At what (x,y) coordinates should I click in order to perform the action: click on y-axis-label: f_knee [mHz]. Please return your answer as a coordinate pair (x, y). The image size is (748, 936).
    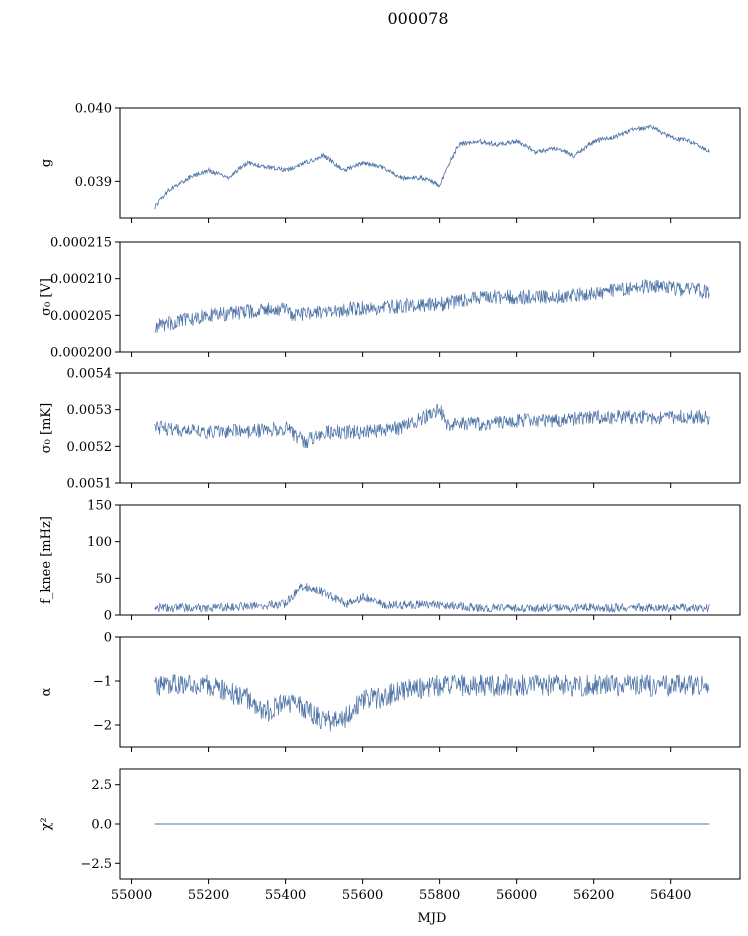
    Looking at the image, I should click on (46, 560).